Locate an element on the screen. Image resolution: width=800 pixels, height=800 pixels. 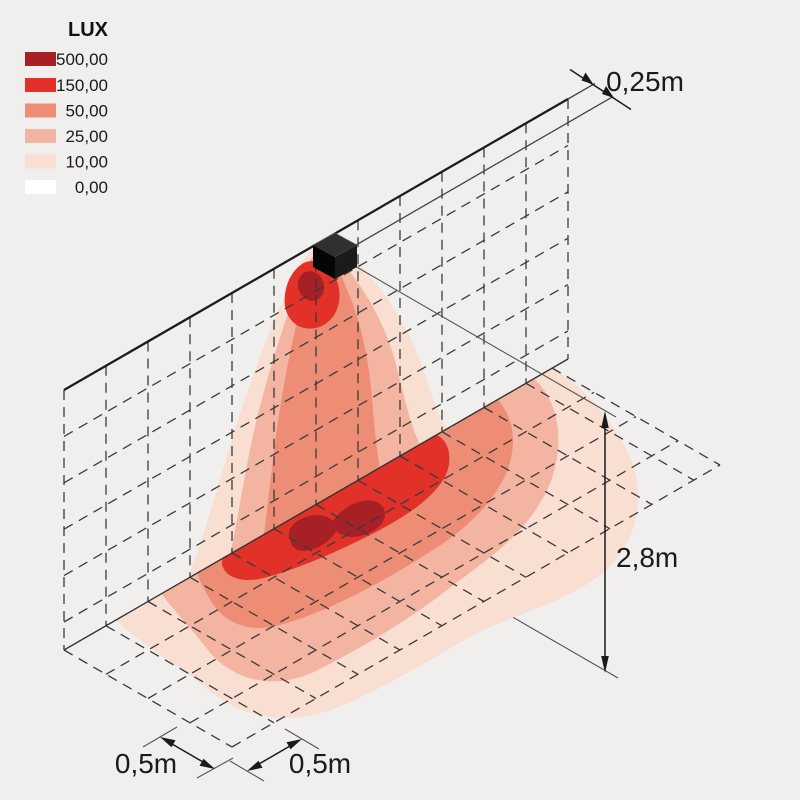
height-dimension-label: 2,8m is located at coordinates (647, 557).